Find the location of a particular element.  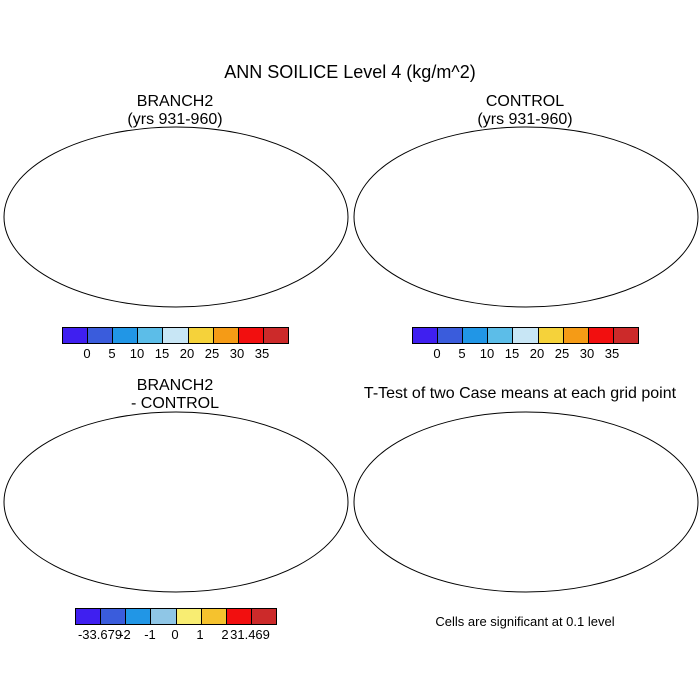

colorbar-control-tick-label: 15 is located at coordinates (512, 353).